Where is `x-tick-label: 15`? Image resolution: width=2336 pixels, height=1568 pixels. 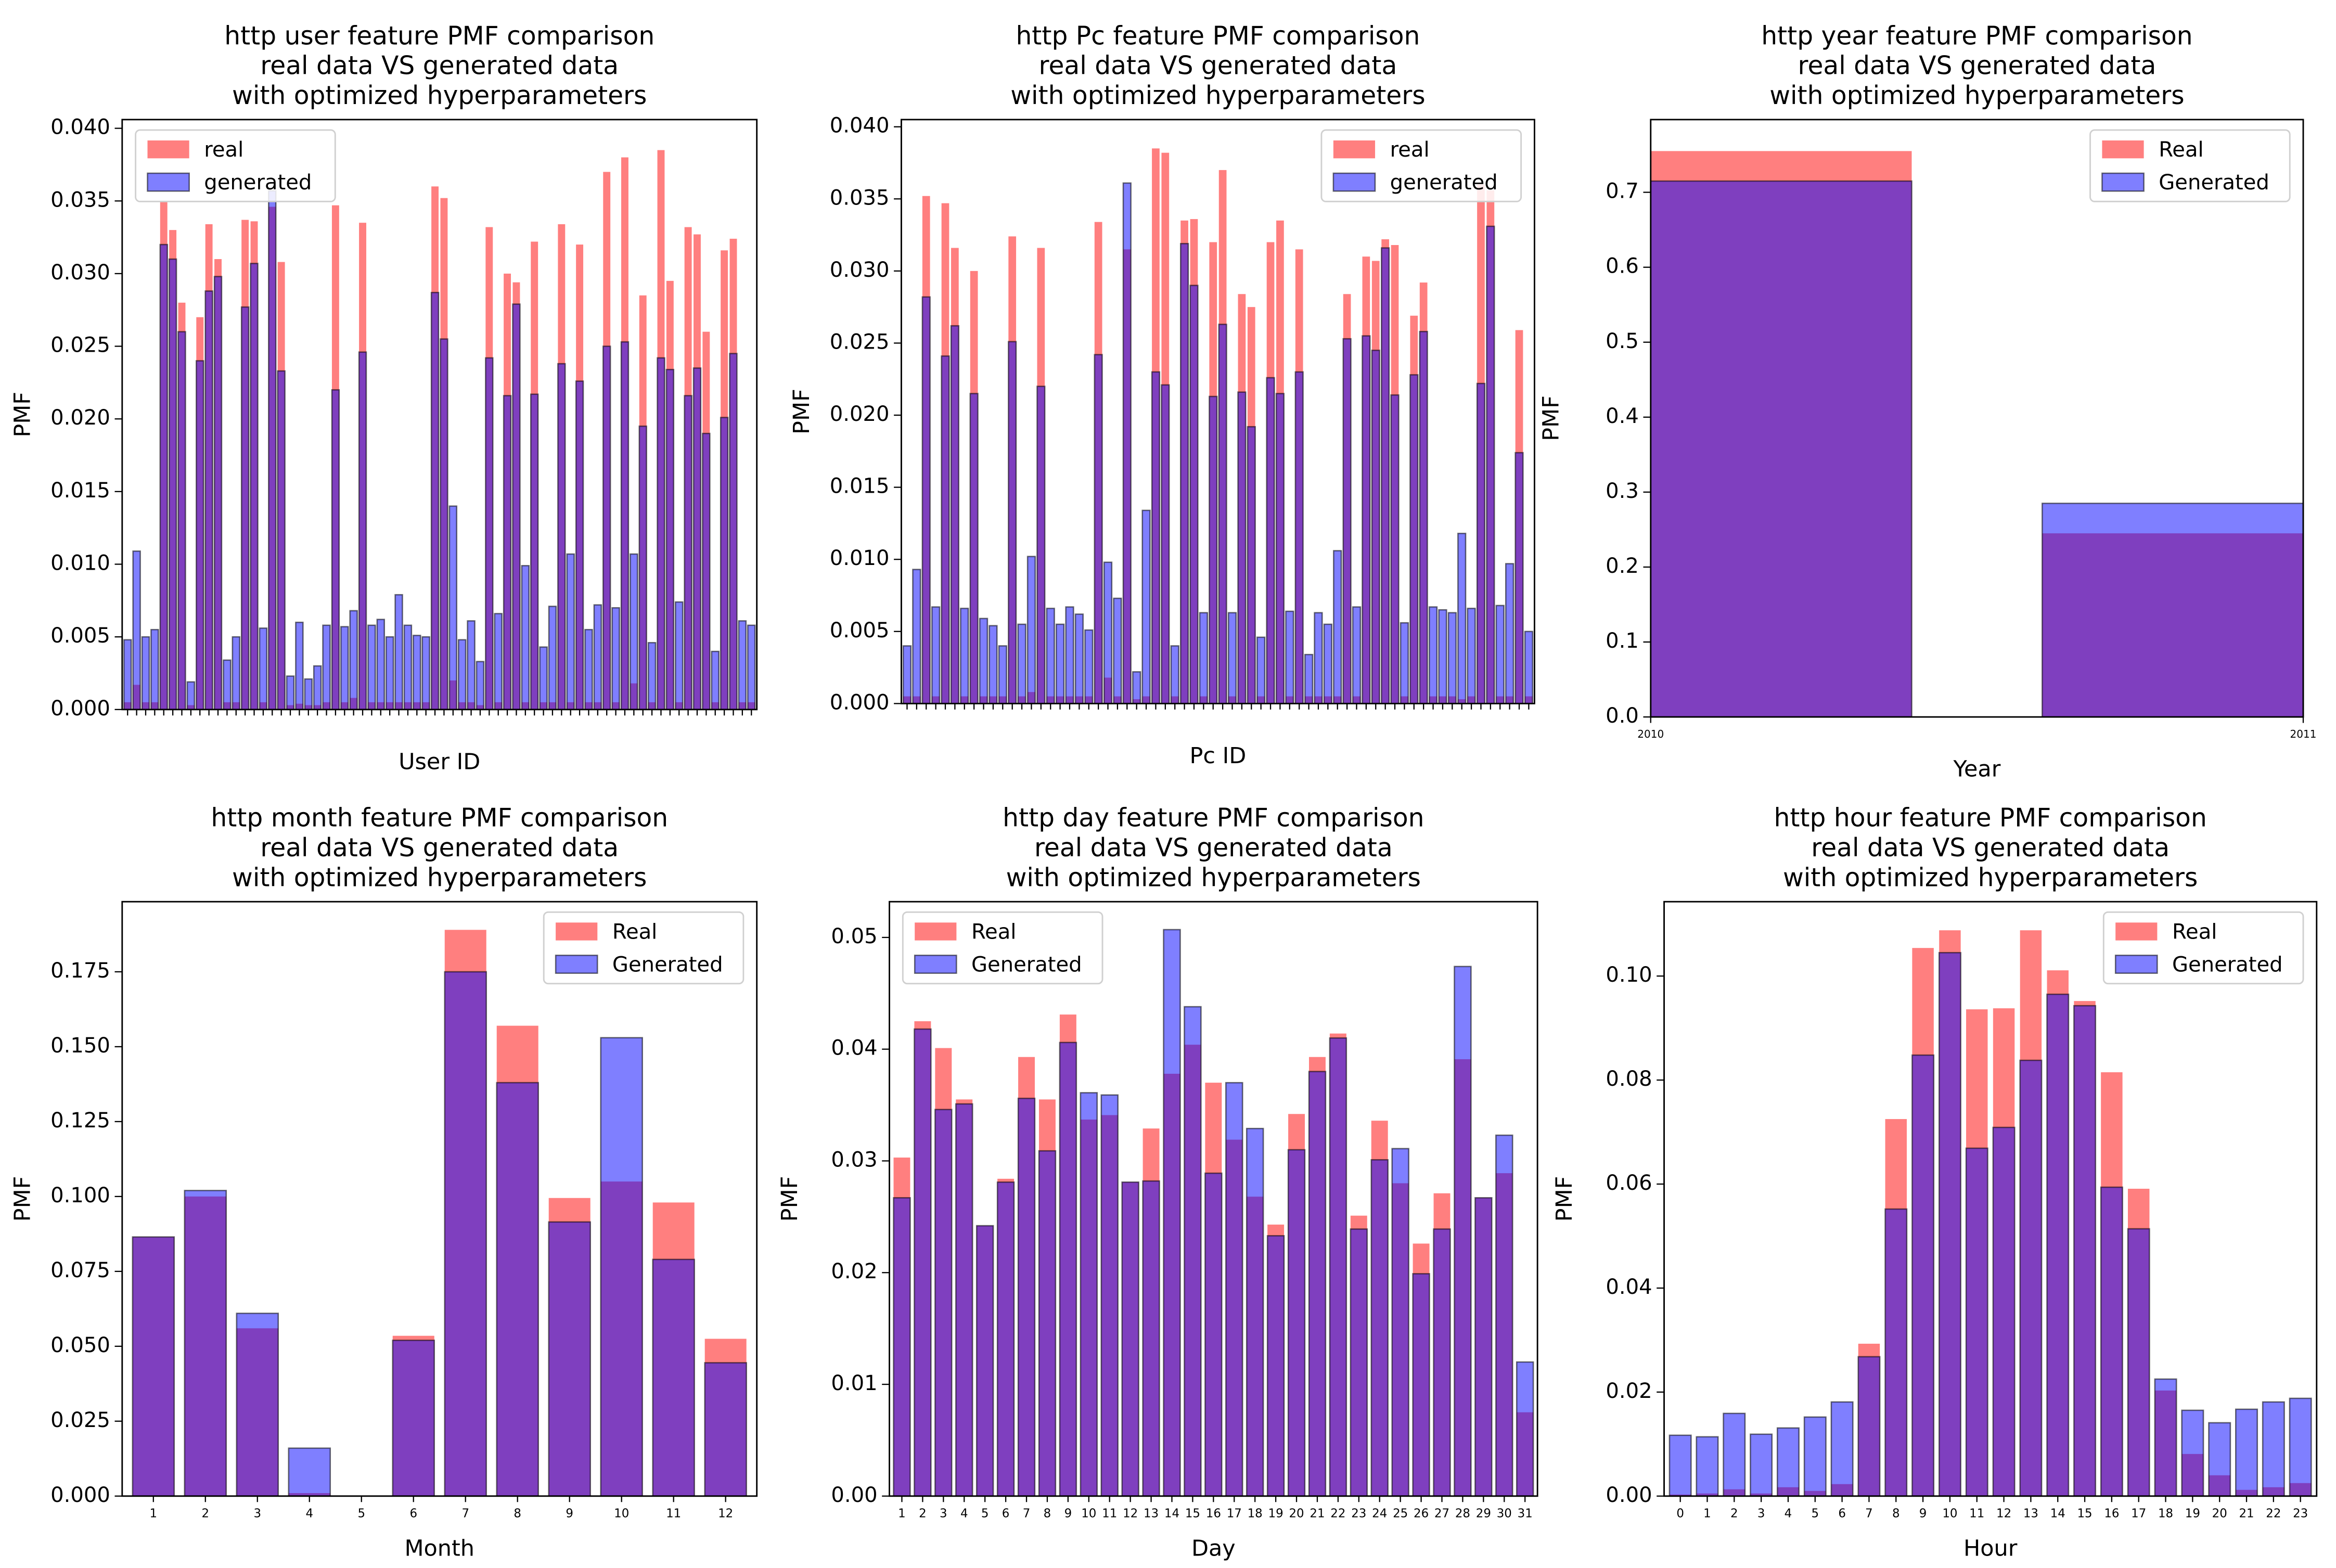
x-tick-label: 15 is located at coordinates (2084, 1514).